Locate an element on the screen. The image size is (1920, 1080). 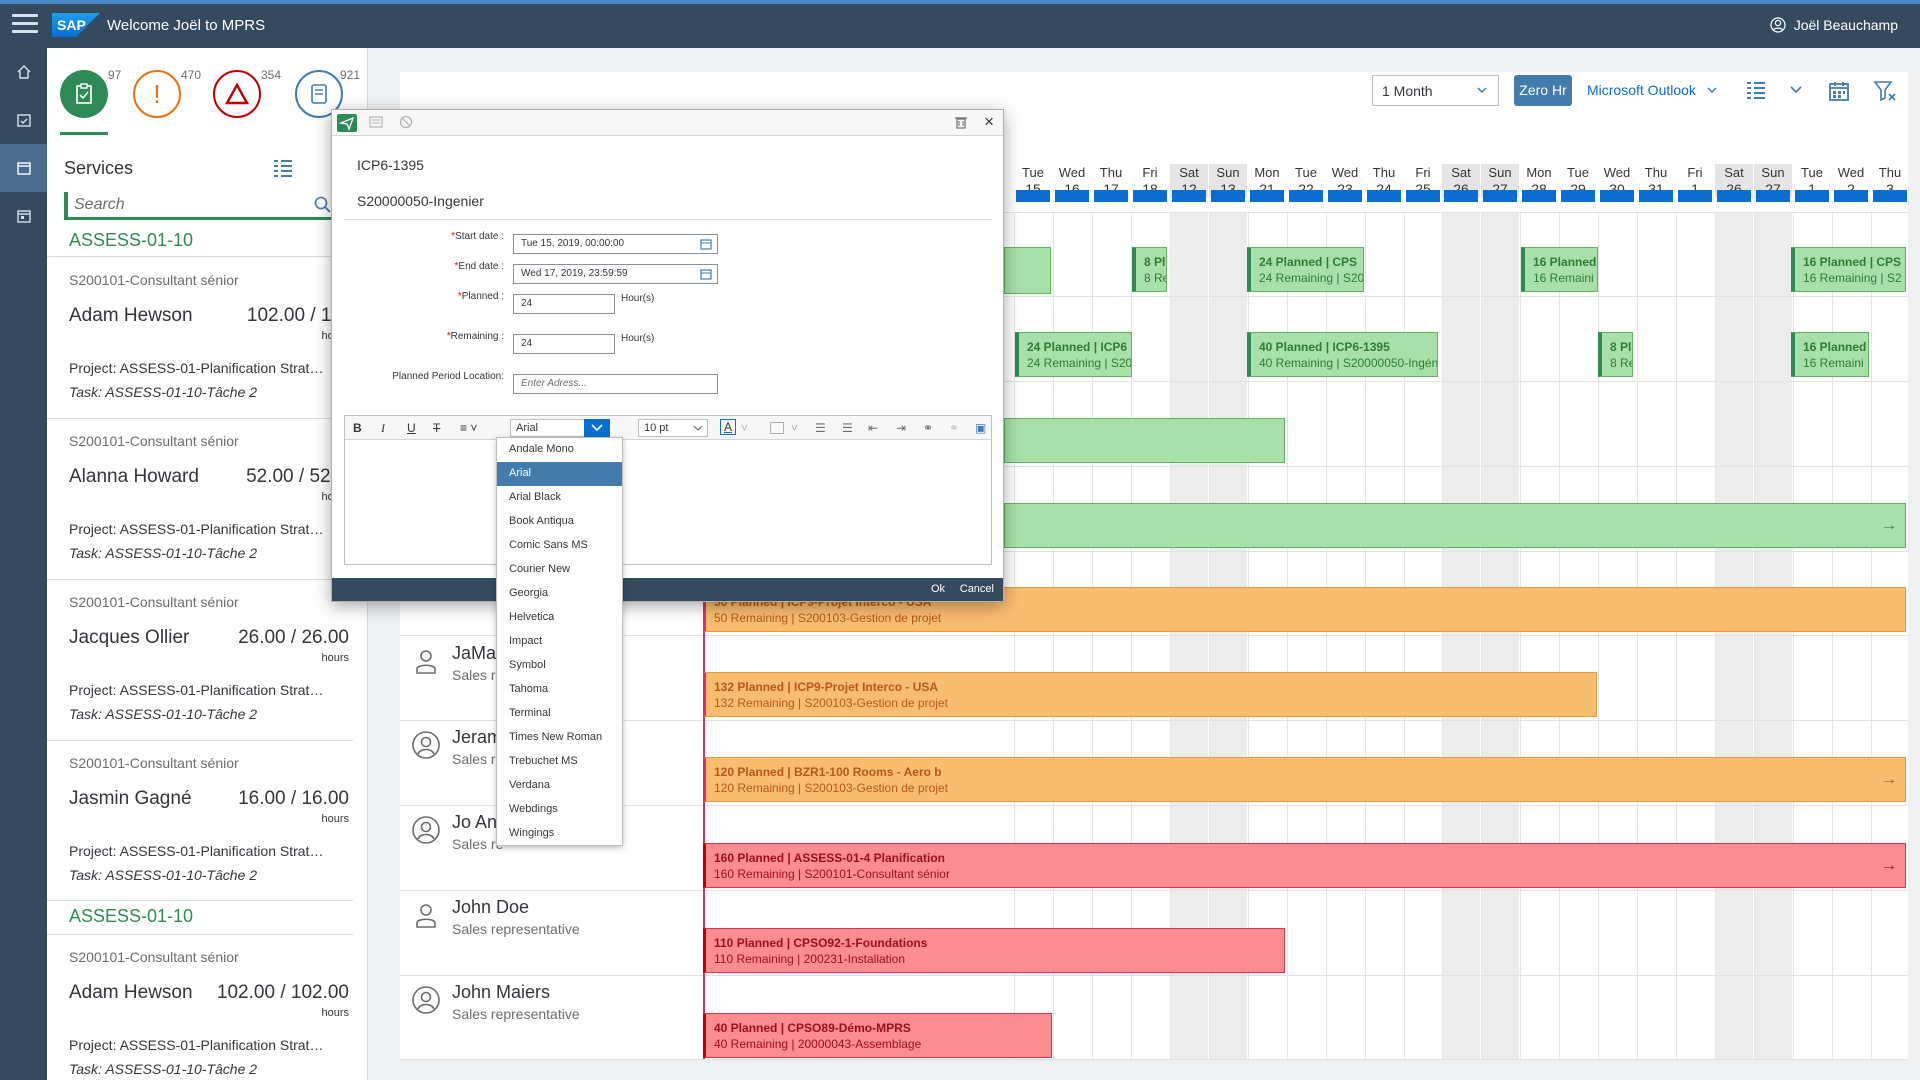
day-header: Sat 12 is located at coordinates (1189, 183).